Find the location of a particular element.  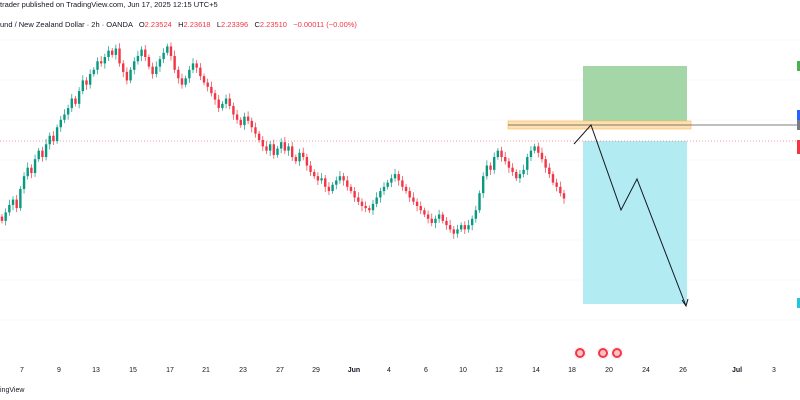

close-value: 2.23510 is located at coordinates (273, 24).